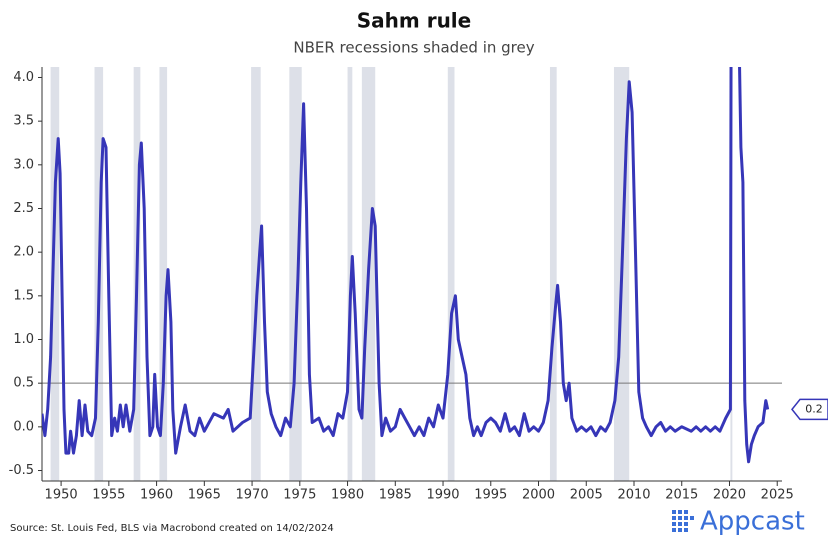  What do you see at coordinates (204, 495) in the screenshot?
I see `x-tick-label: 1965` at bounding box center [204, 495].